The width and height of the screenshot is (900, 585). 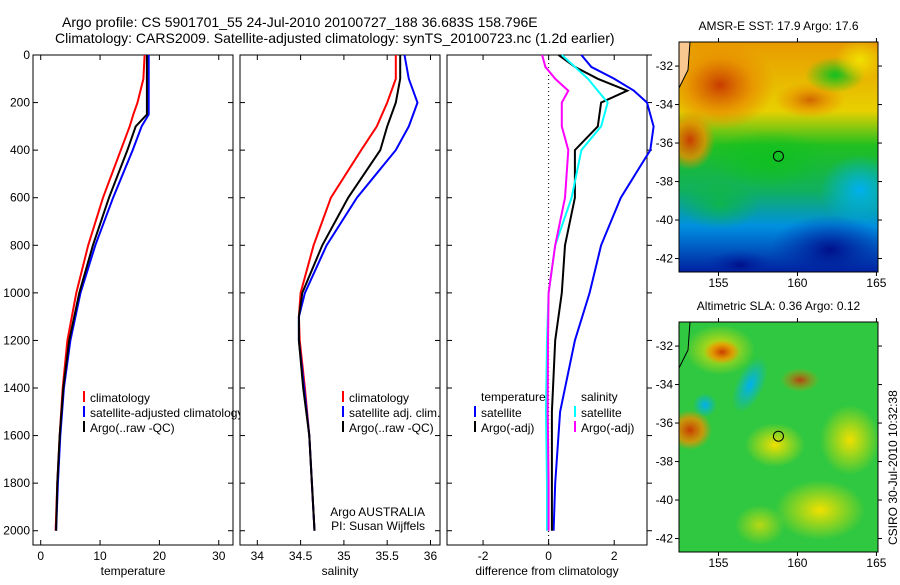 I want to click on x-tick-label: 34, so click(x=258, y=556).